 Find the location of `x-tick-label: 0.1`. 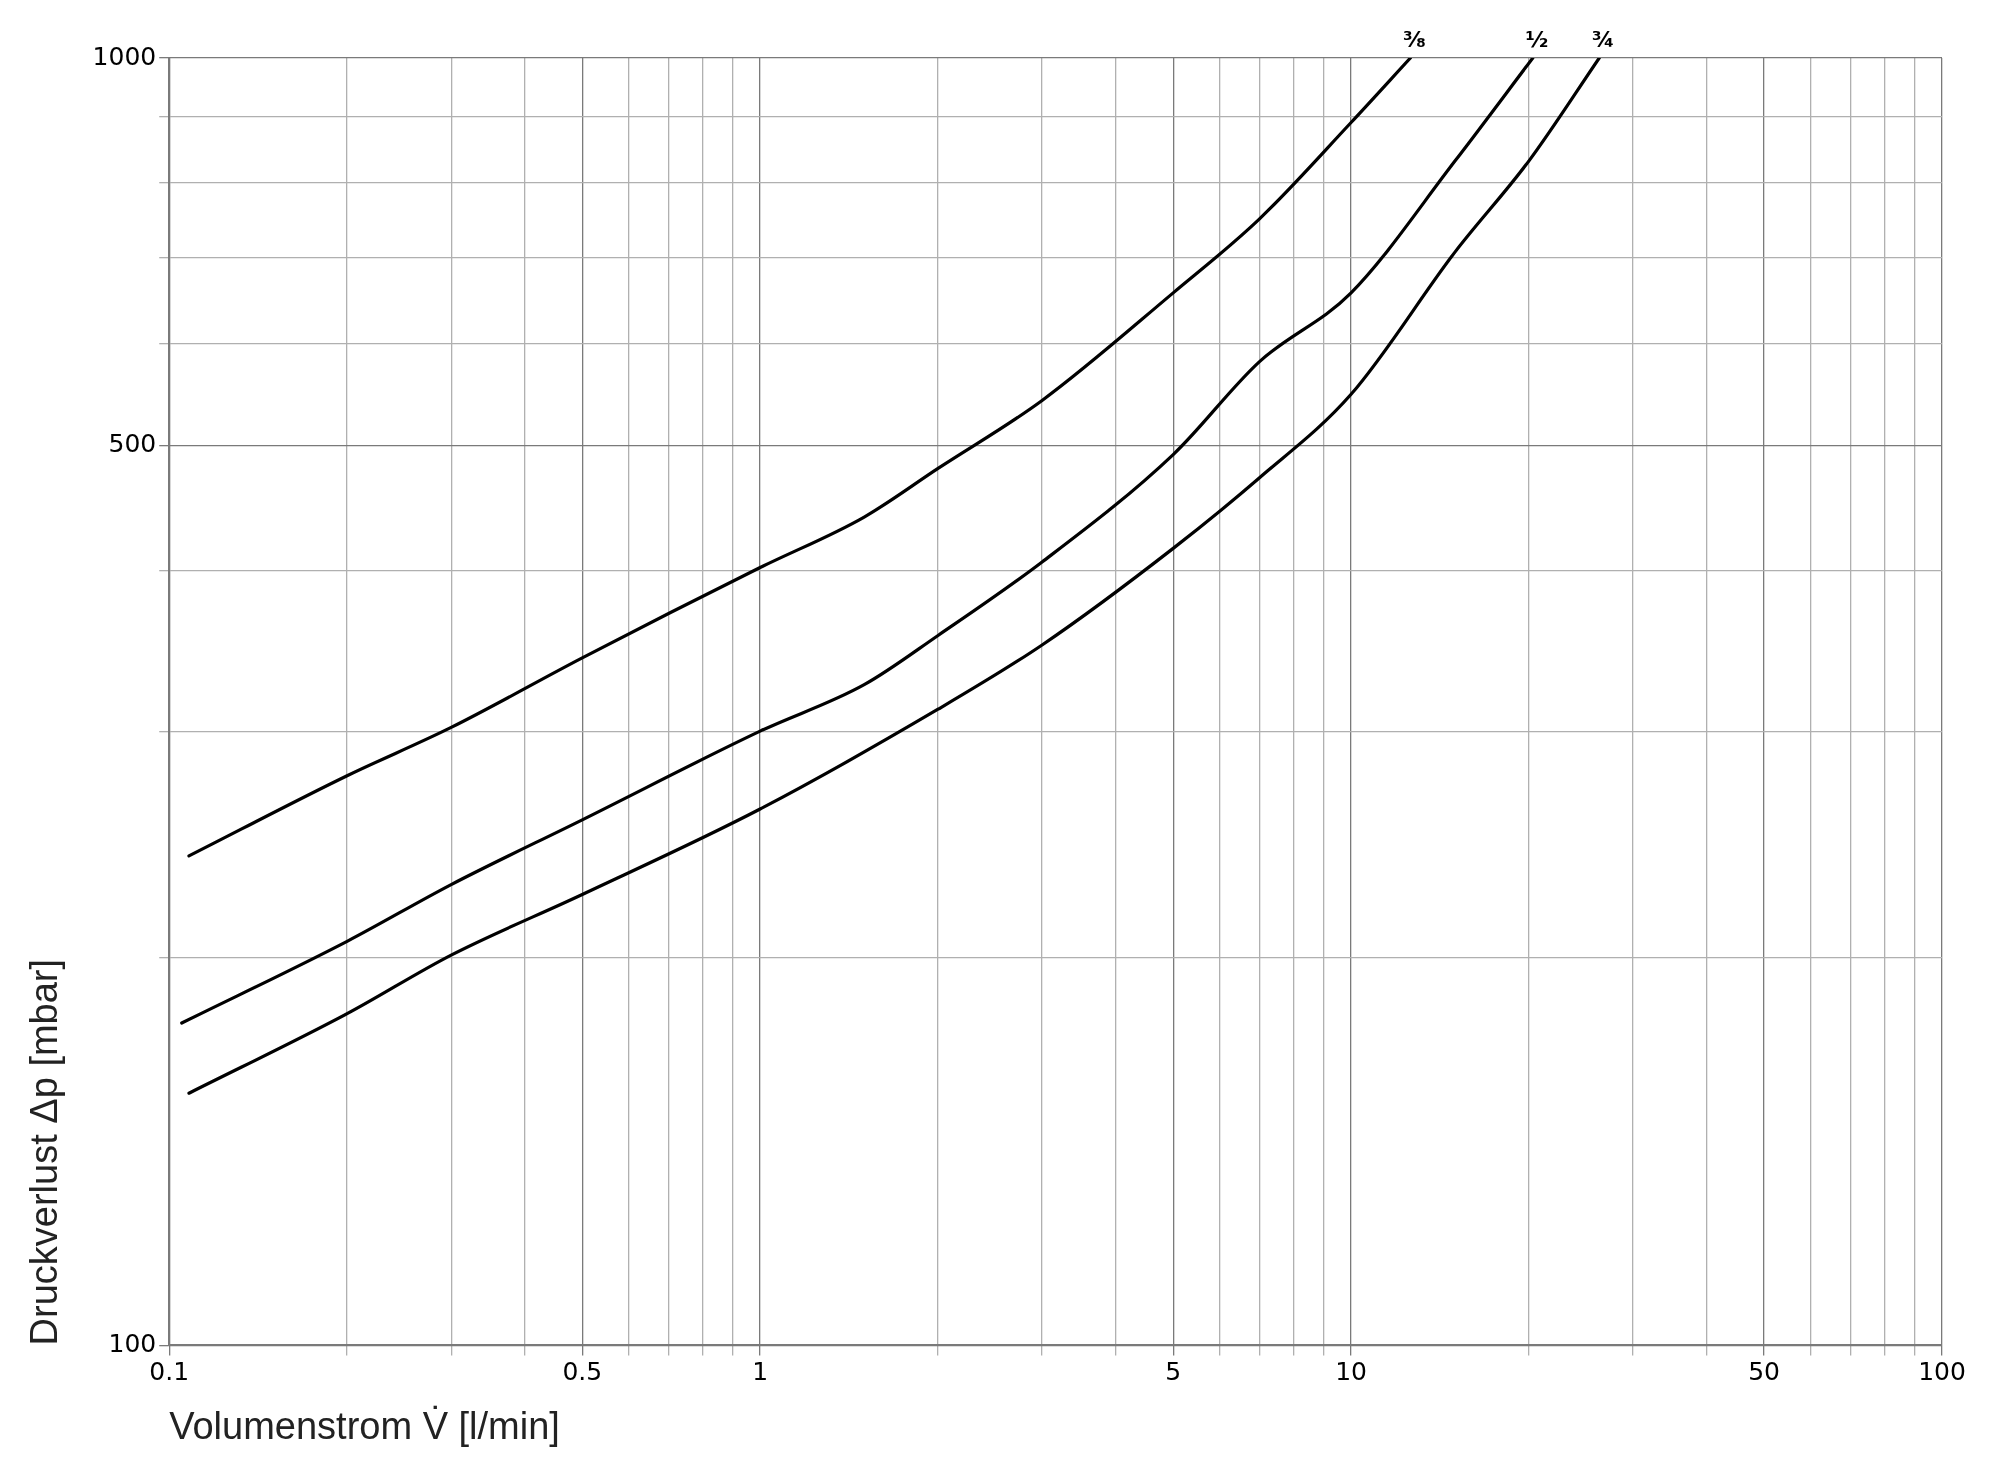

x-tick-label: 0.1 is located at coordinates (169, 1371).